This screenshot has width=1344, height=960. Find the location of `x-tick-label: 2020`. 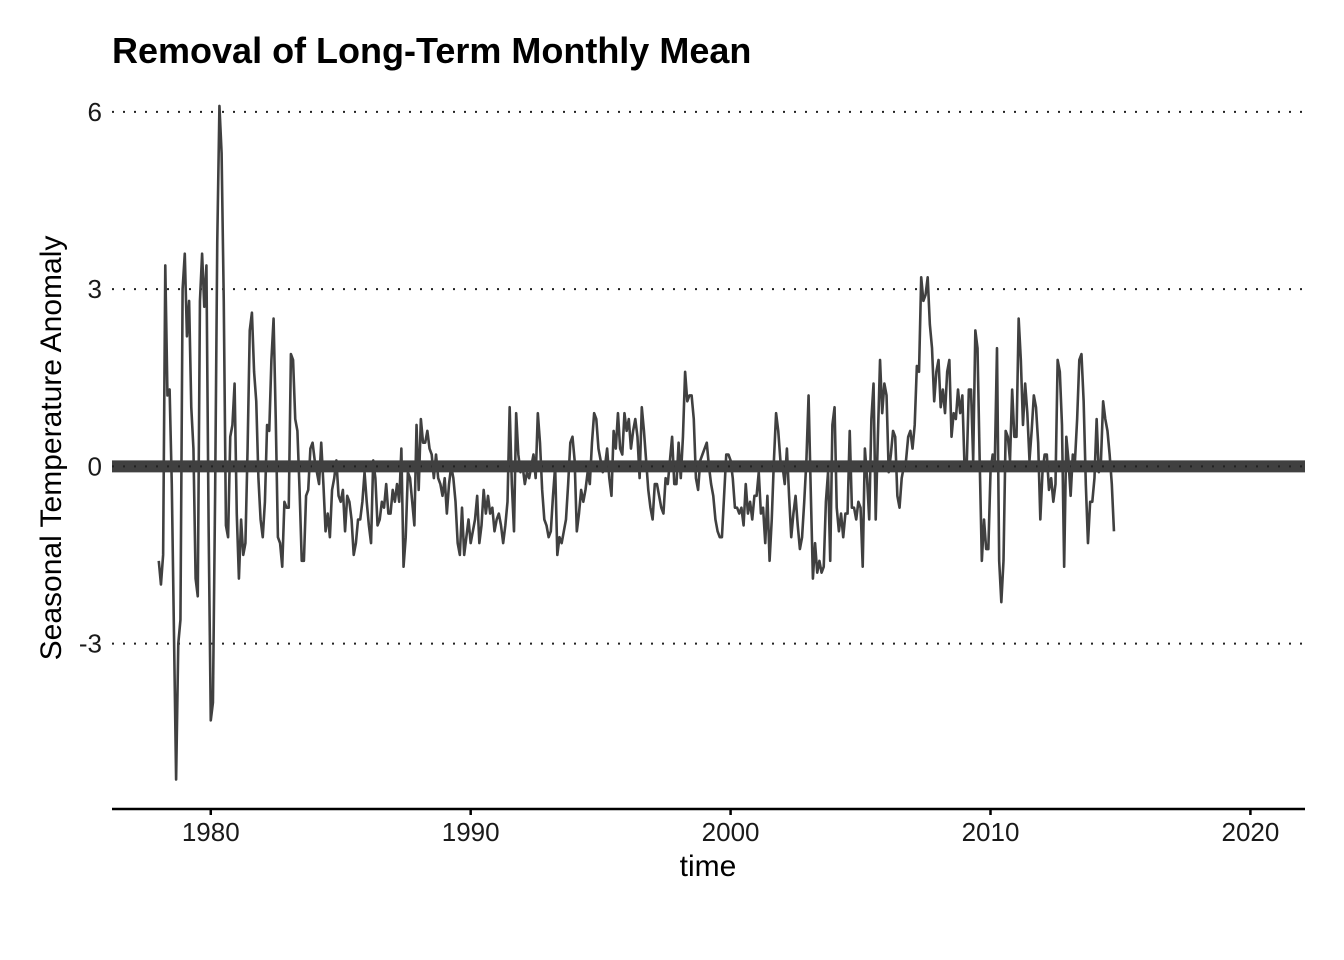

x-tick-label: 2020 is located at coordinates (1250, 832).